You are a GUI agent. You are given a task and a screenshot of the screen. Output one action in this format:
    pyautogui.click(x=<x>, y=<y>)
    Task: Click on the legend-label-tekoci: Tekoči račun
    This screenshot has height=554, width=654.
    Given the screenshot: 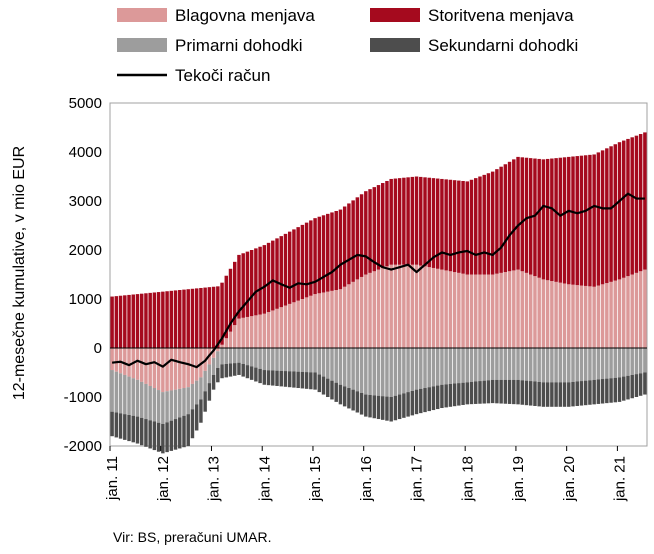 What is the action you would take?
    pyautogui.click(x=222, y=75)
    